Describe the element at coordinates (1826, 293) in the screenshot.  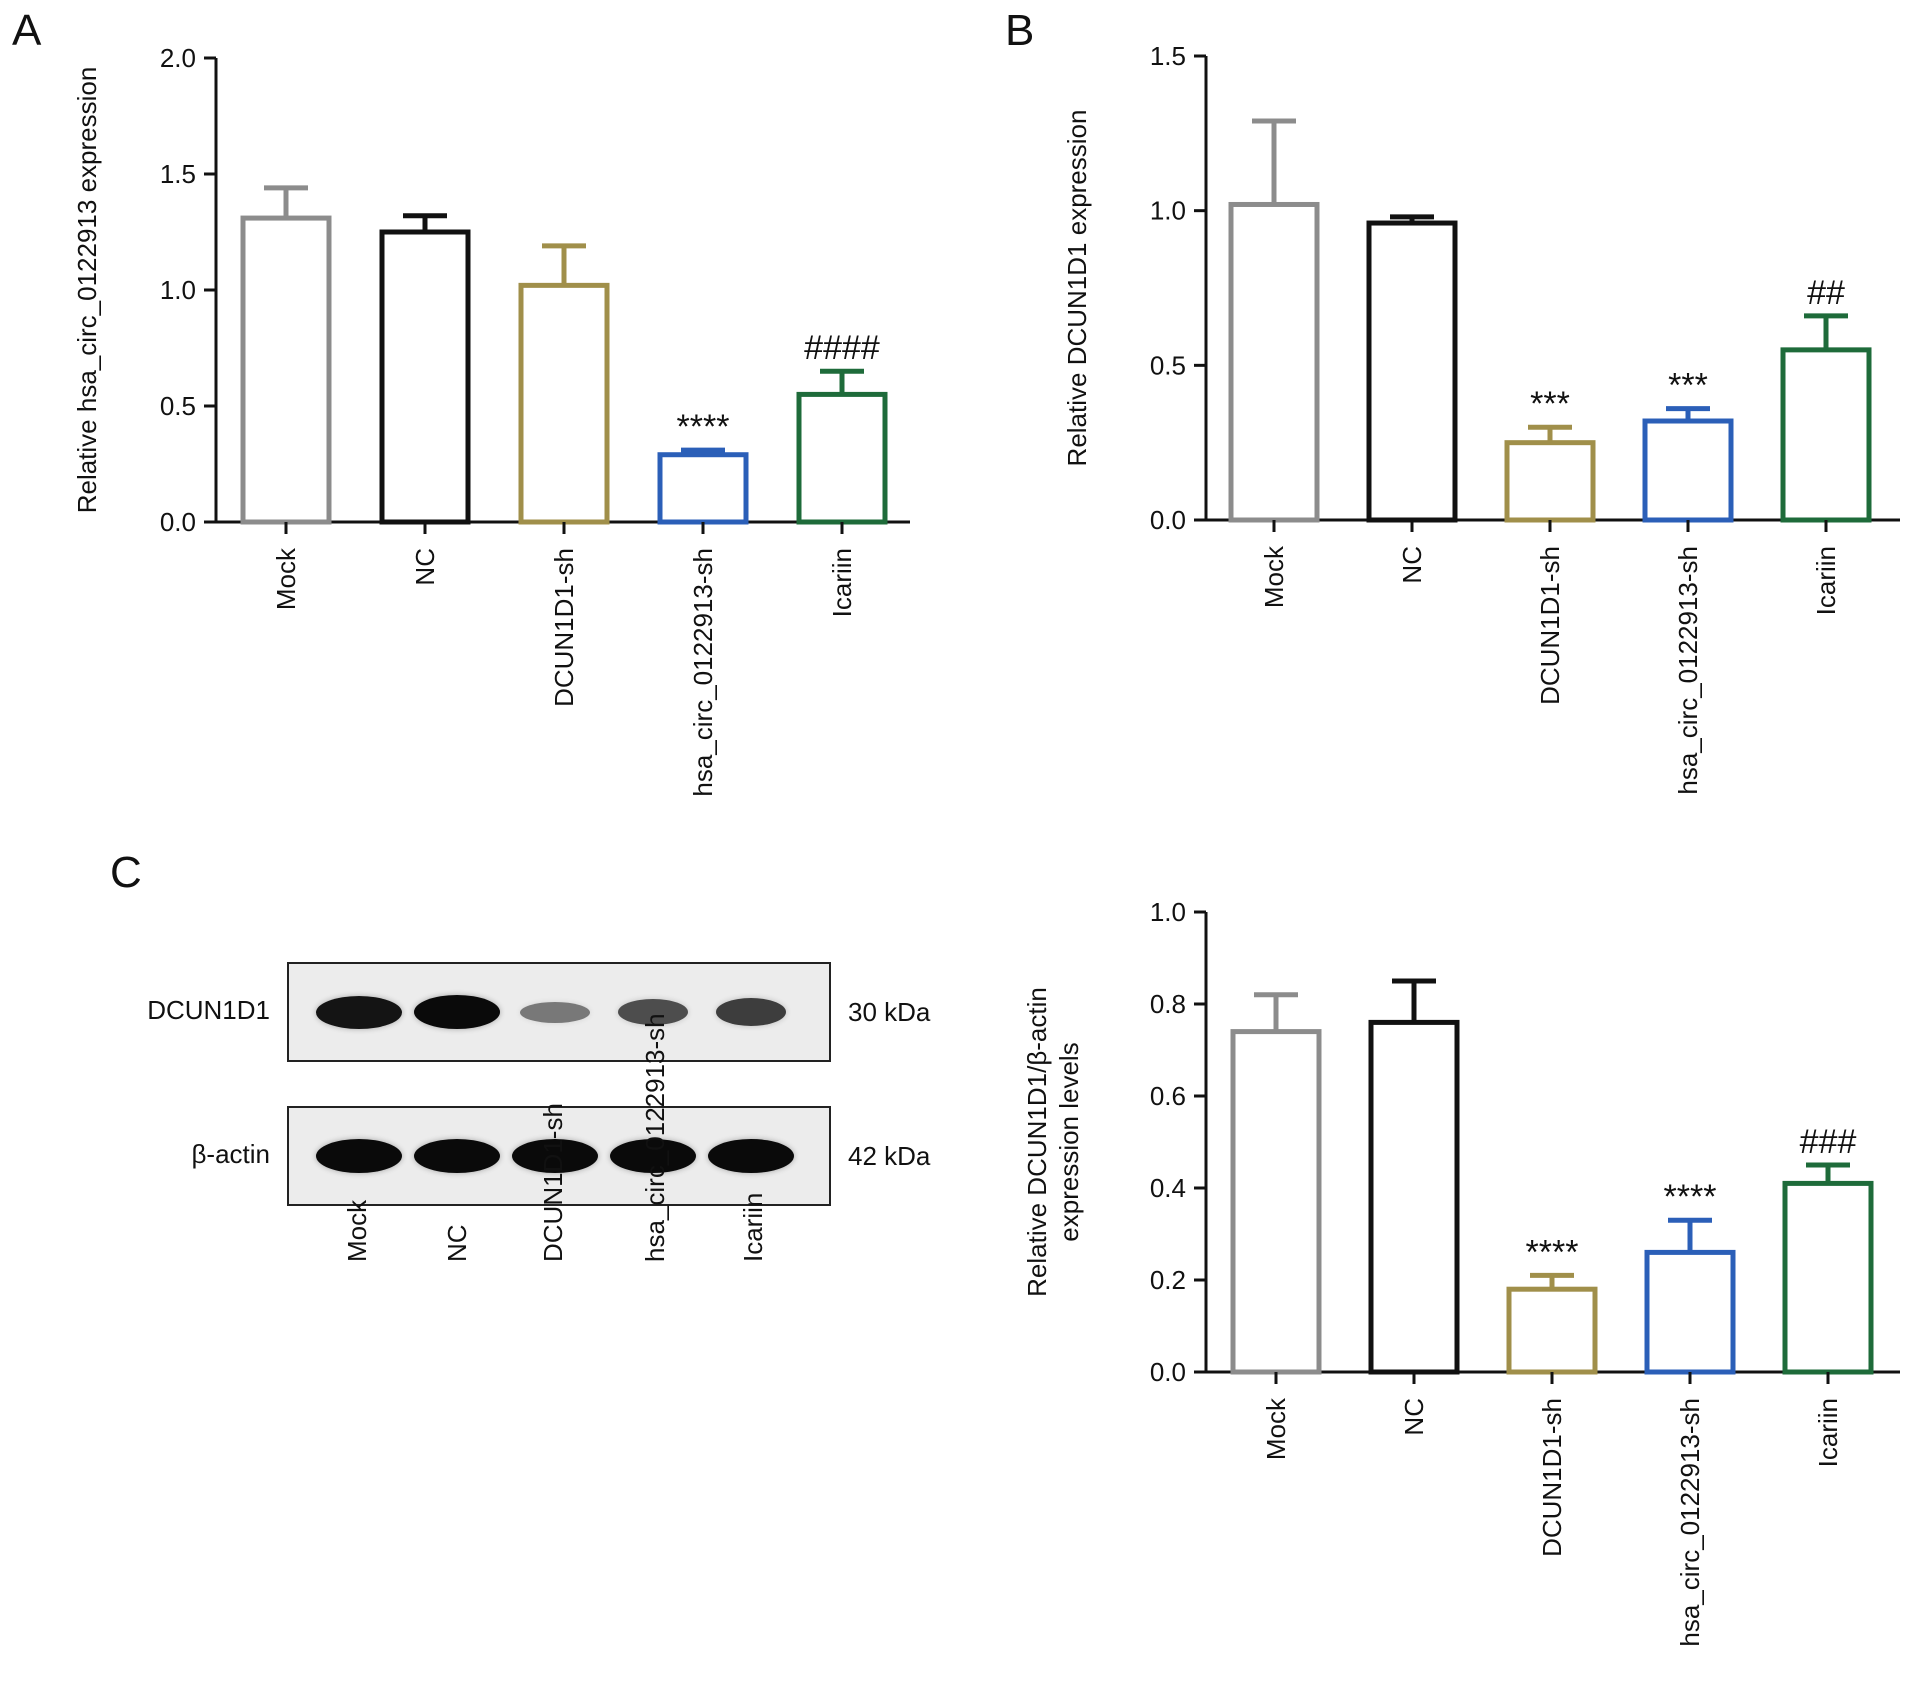
I see `significance-label: ##` at that location.